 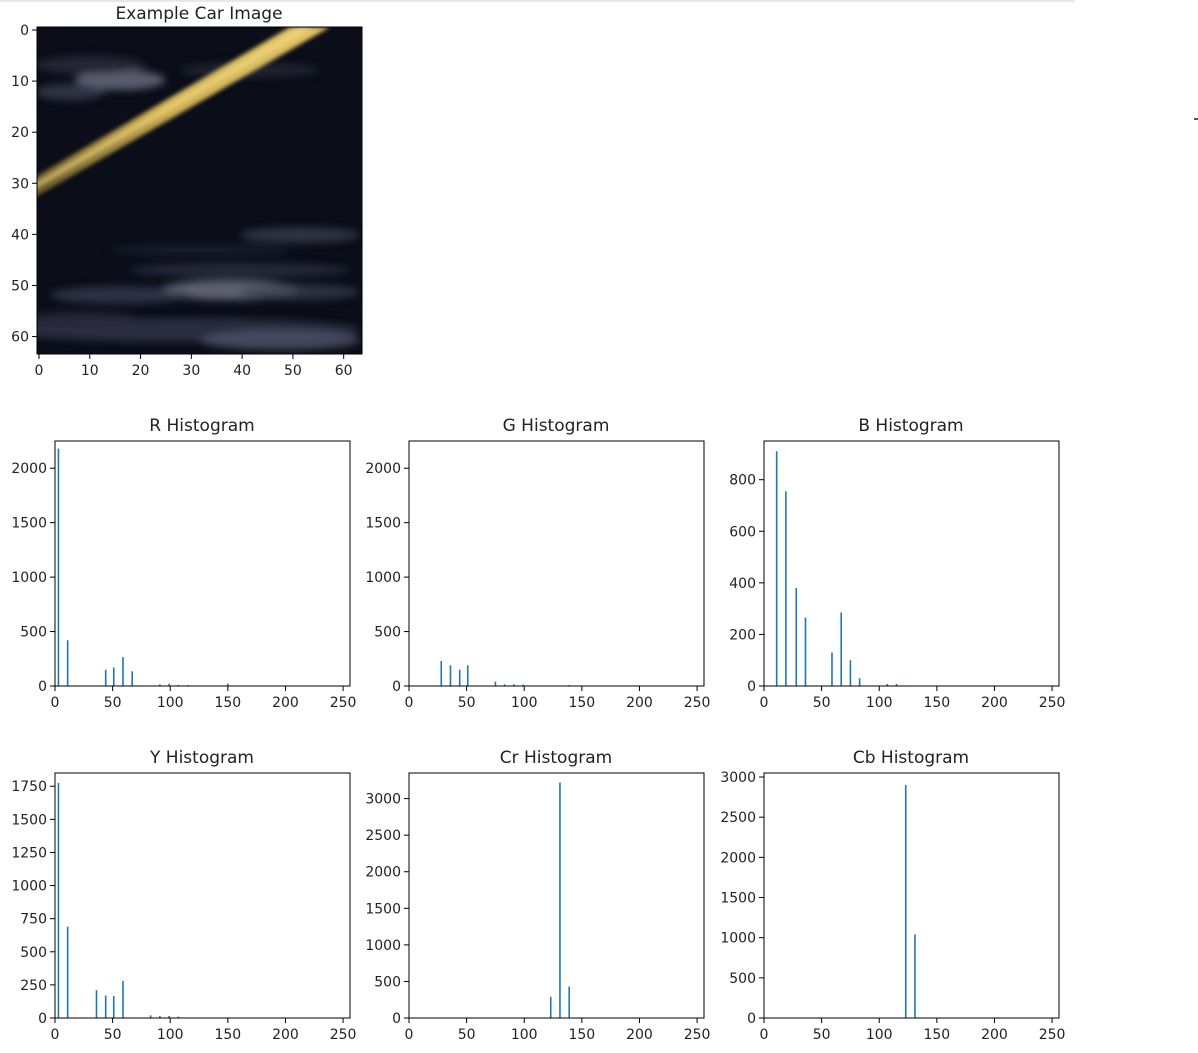 What do you see at coordinates (1196, 119) in the screenshot?
I see `edge-tick-mark` at bounding box center [1196, 119].